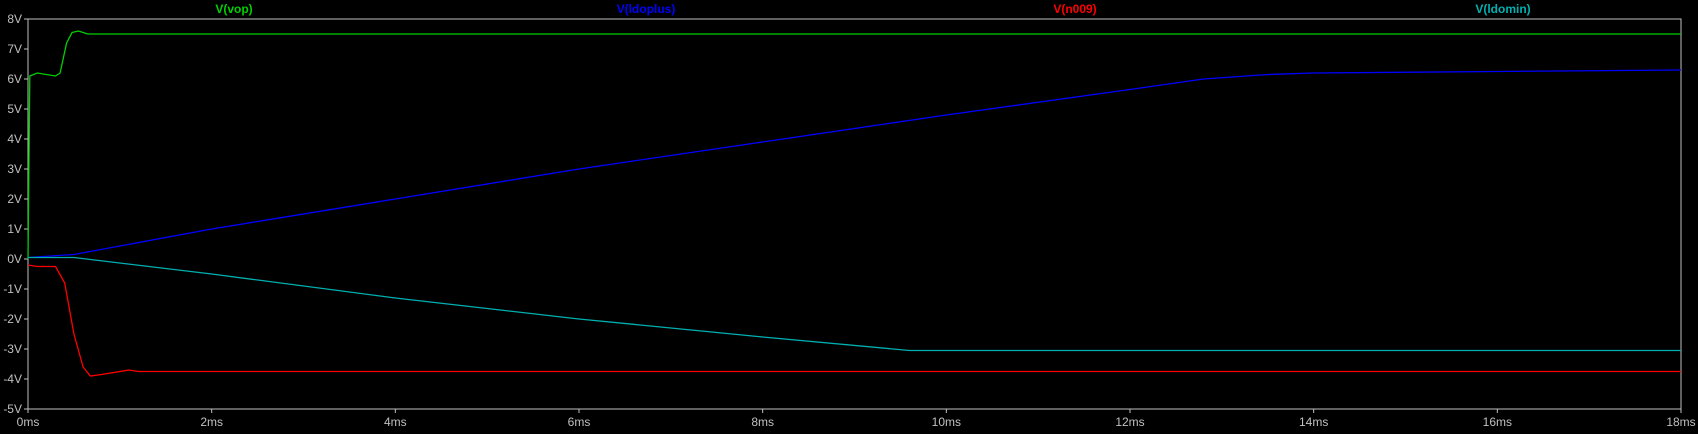 Image resolution: width=1698 pixels, height=434 pixels. I want to click on y-tick-label: 7V, so click(14, 49).